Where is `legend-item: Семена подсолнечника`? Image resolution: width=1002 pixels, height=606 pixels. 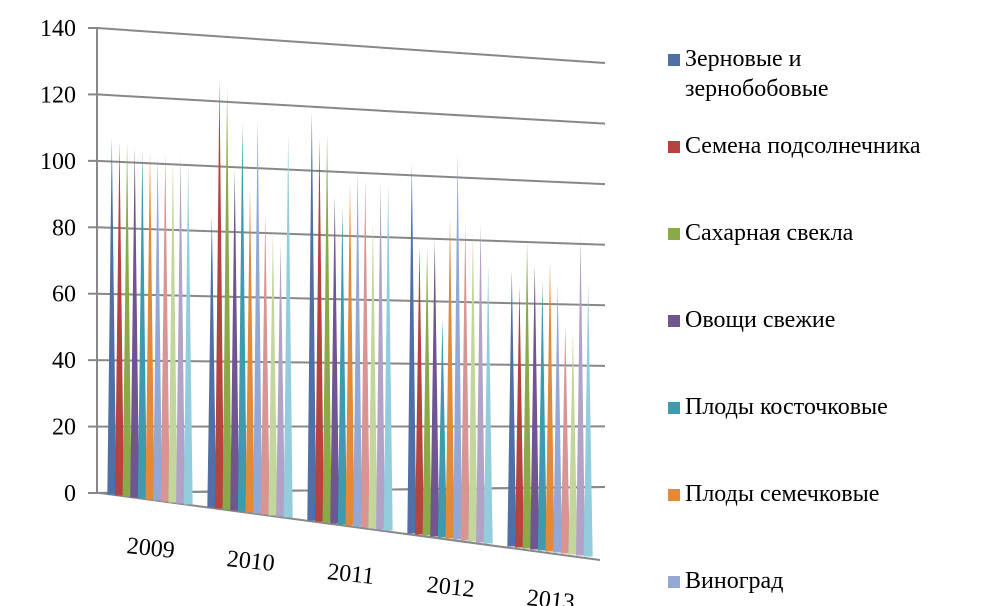 legend-item: Семена подсолнечника is located at coordinates (835, 146).